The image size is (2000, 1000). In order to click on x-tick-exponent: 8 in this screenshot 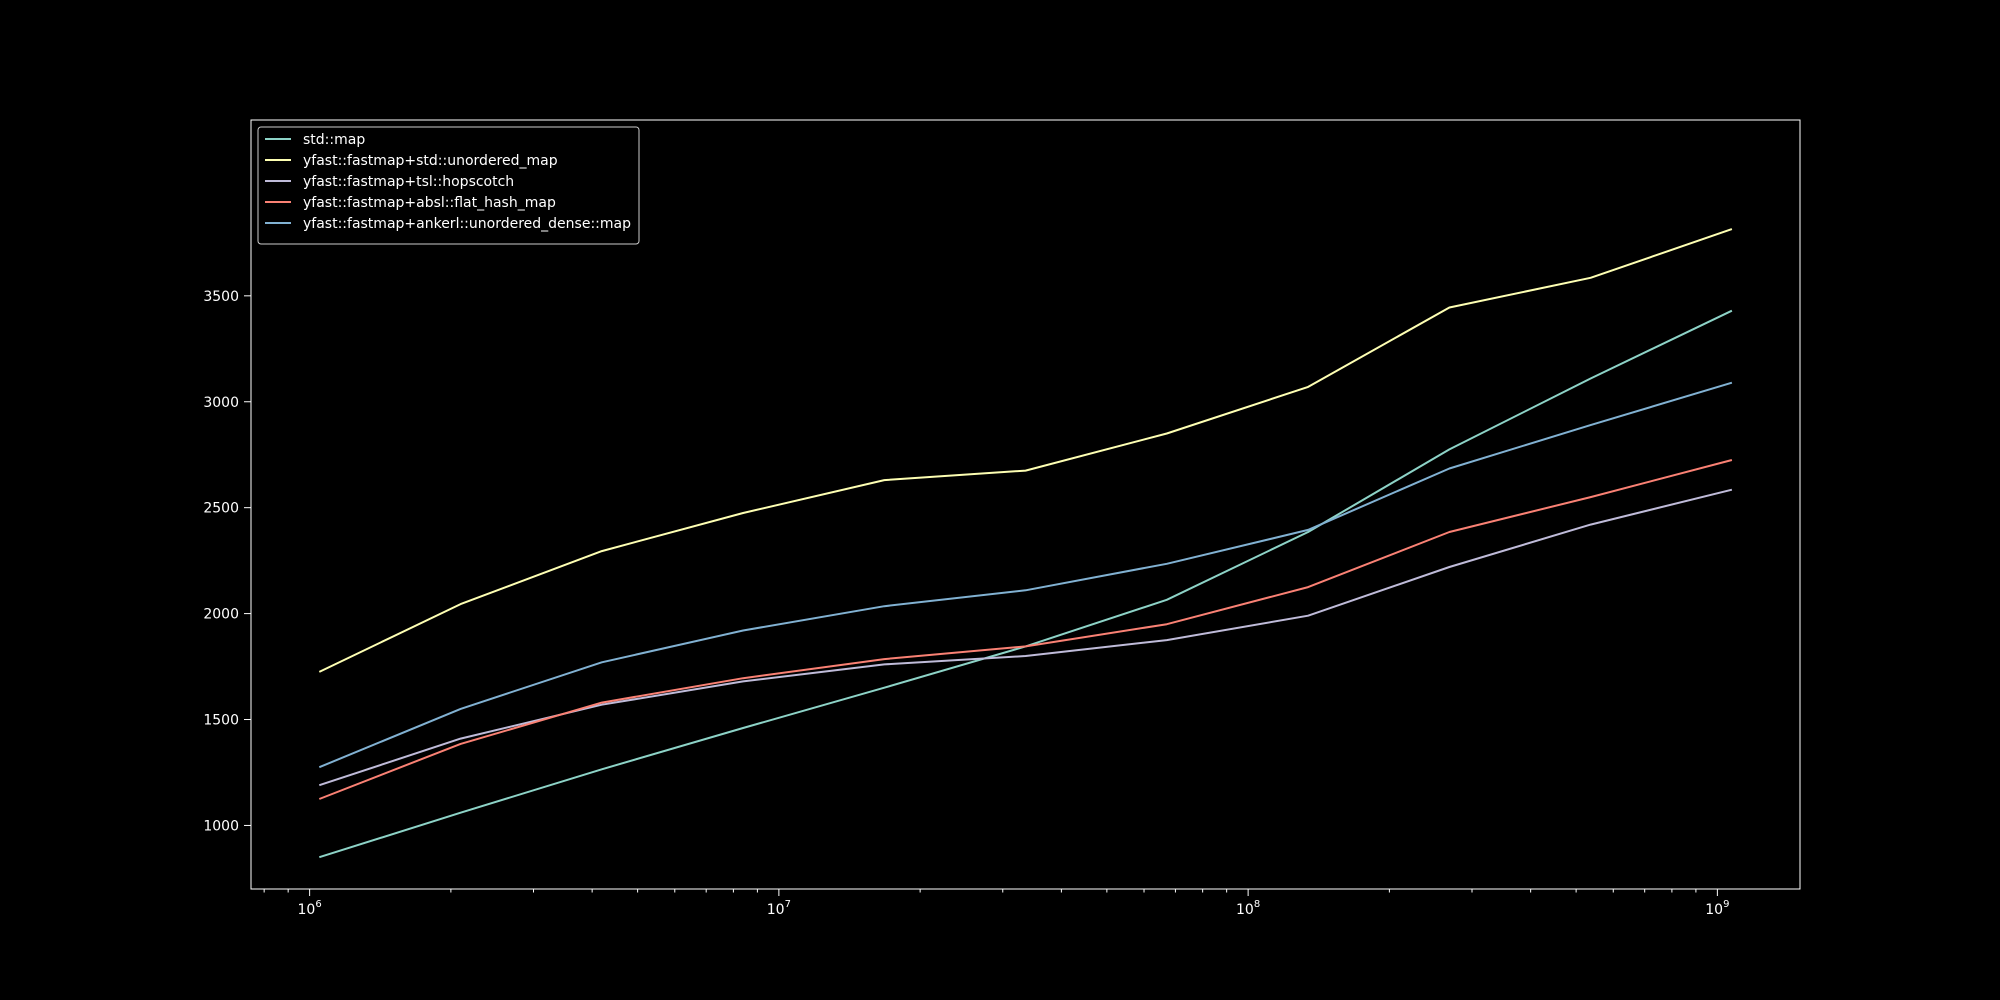, I will do `click(1257, 904)`.